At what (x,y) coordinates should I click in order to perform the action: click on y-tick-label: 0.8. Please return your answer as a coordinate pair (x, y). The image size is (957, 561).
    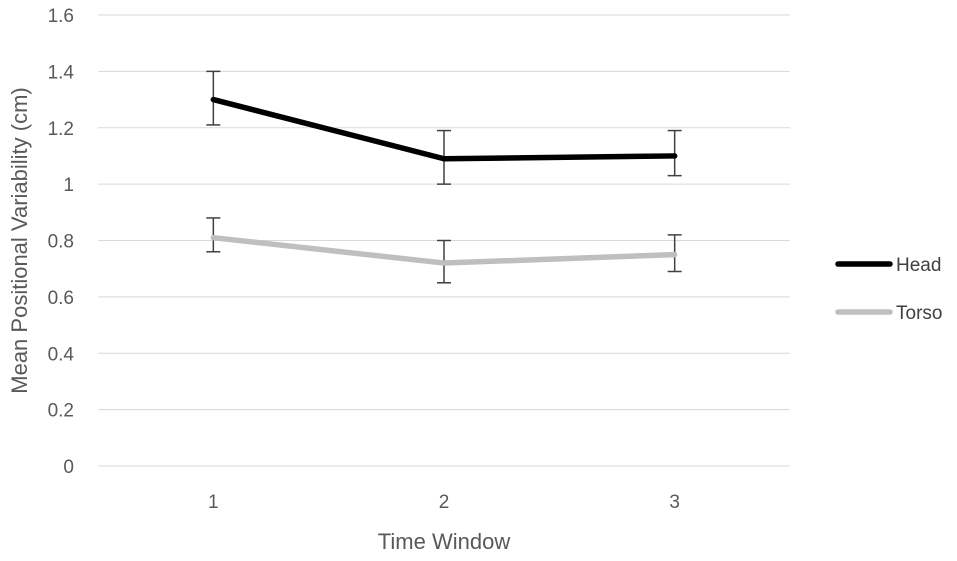
    Looking at the image, I should click on (61, 242).